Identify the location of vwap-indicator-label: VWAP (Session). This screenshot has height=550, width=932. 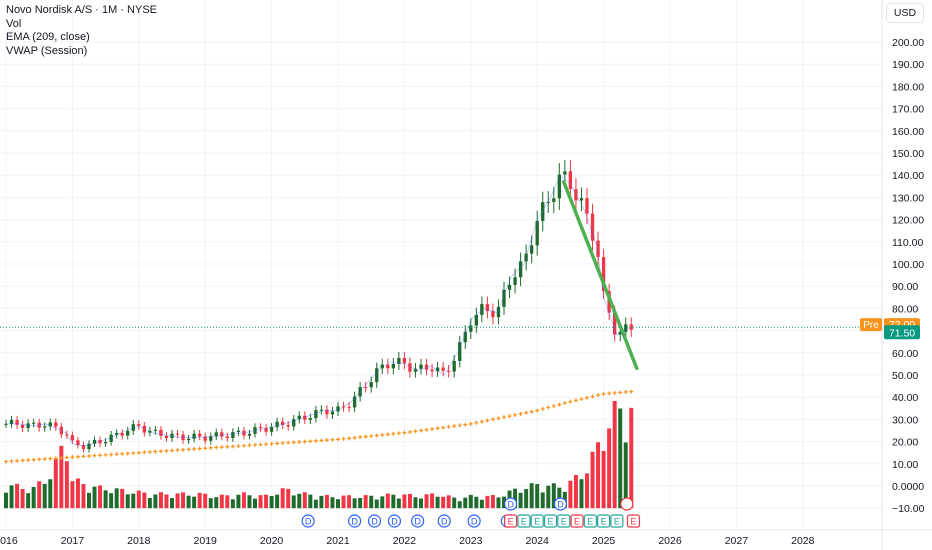
(47, 50).